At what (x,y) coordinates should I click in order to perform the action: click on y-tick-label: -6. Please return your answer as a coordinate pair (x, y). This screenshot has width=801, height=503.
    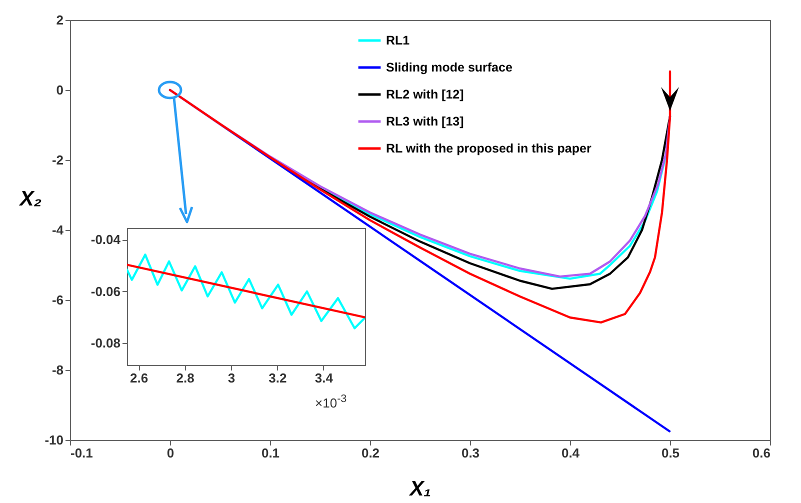
    Looking at the image, I should click on (58, 300).